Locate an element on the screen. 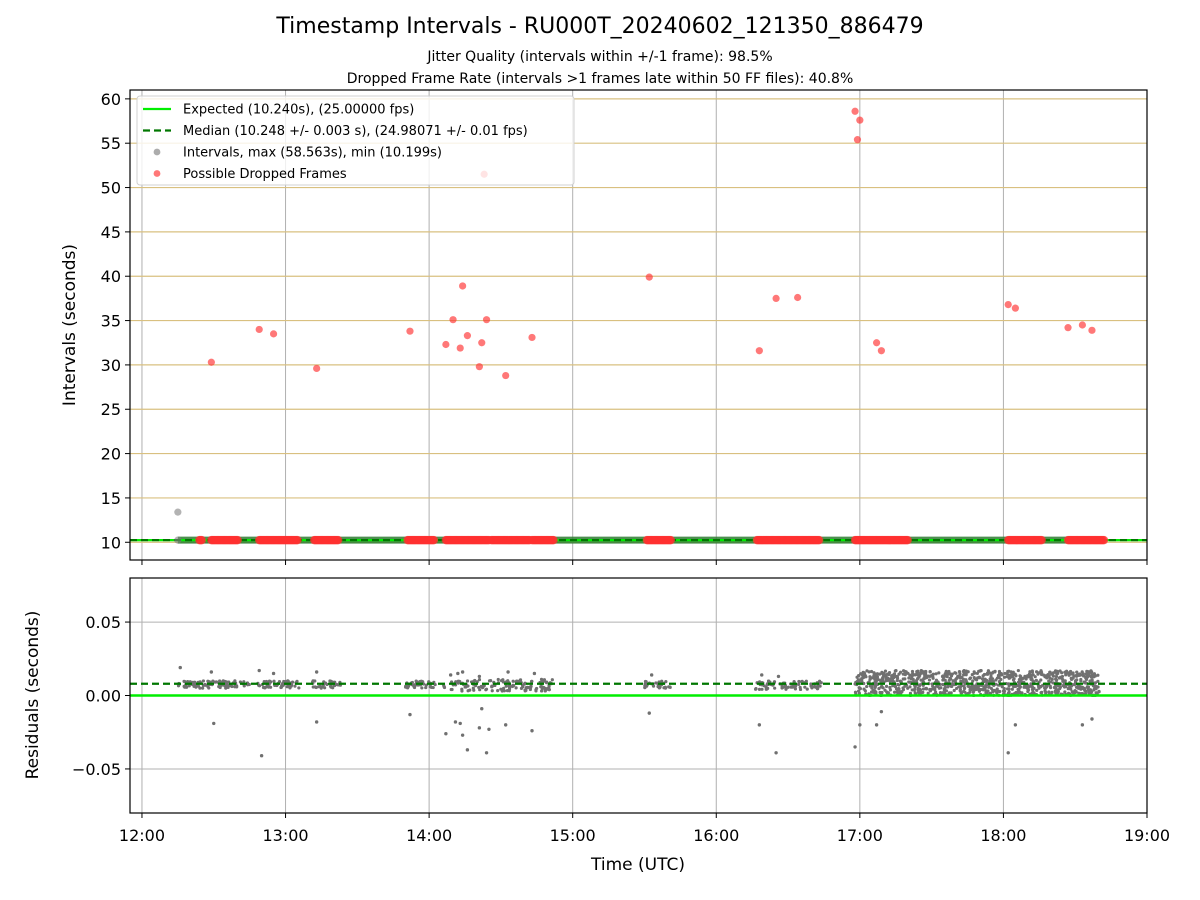 This screenshot has width=1200, height=900. x-tick-label: 14:00 is located at coordinates (429, 835).